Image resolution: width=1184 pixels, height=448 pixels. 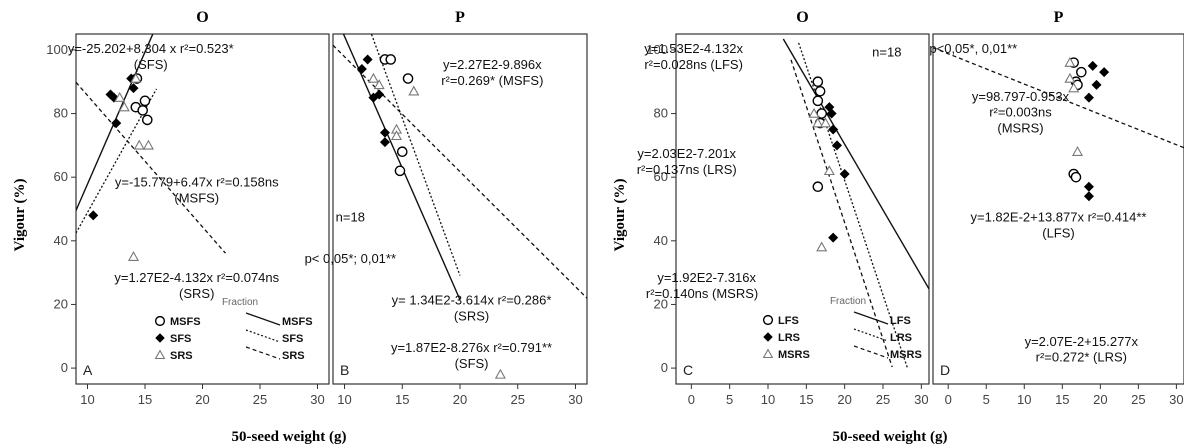 What do you see at coordinates (471, 347) in the screenshot?
I see `equation-annotation: y=1.87E2-8.276x r²=0.791**` at bounding box center [471, 347].